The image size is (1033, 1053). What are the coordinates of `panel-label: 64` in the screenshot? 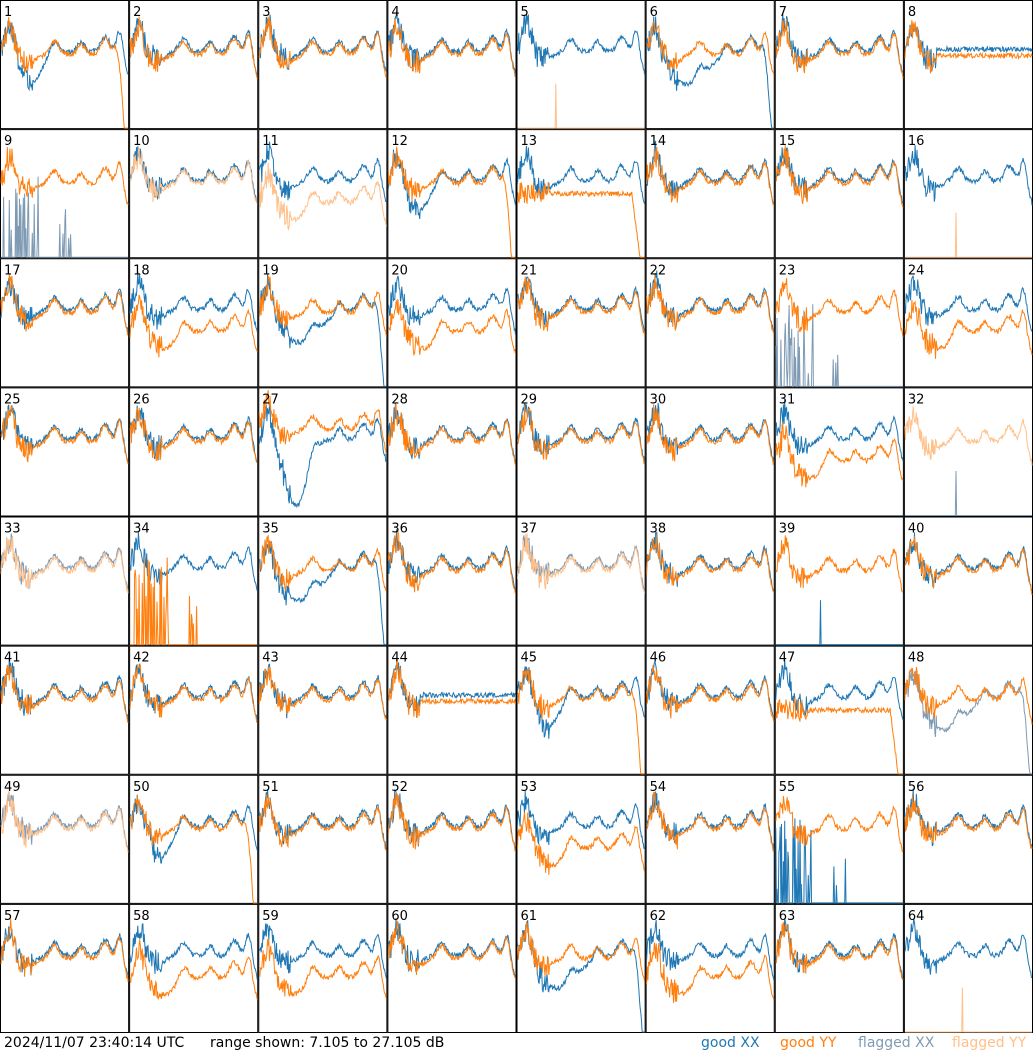 It's located at (916, 916).